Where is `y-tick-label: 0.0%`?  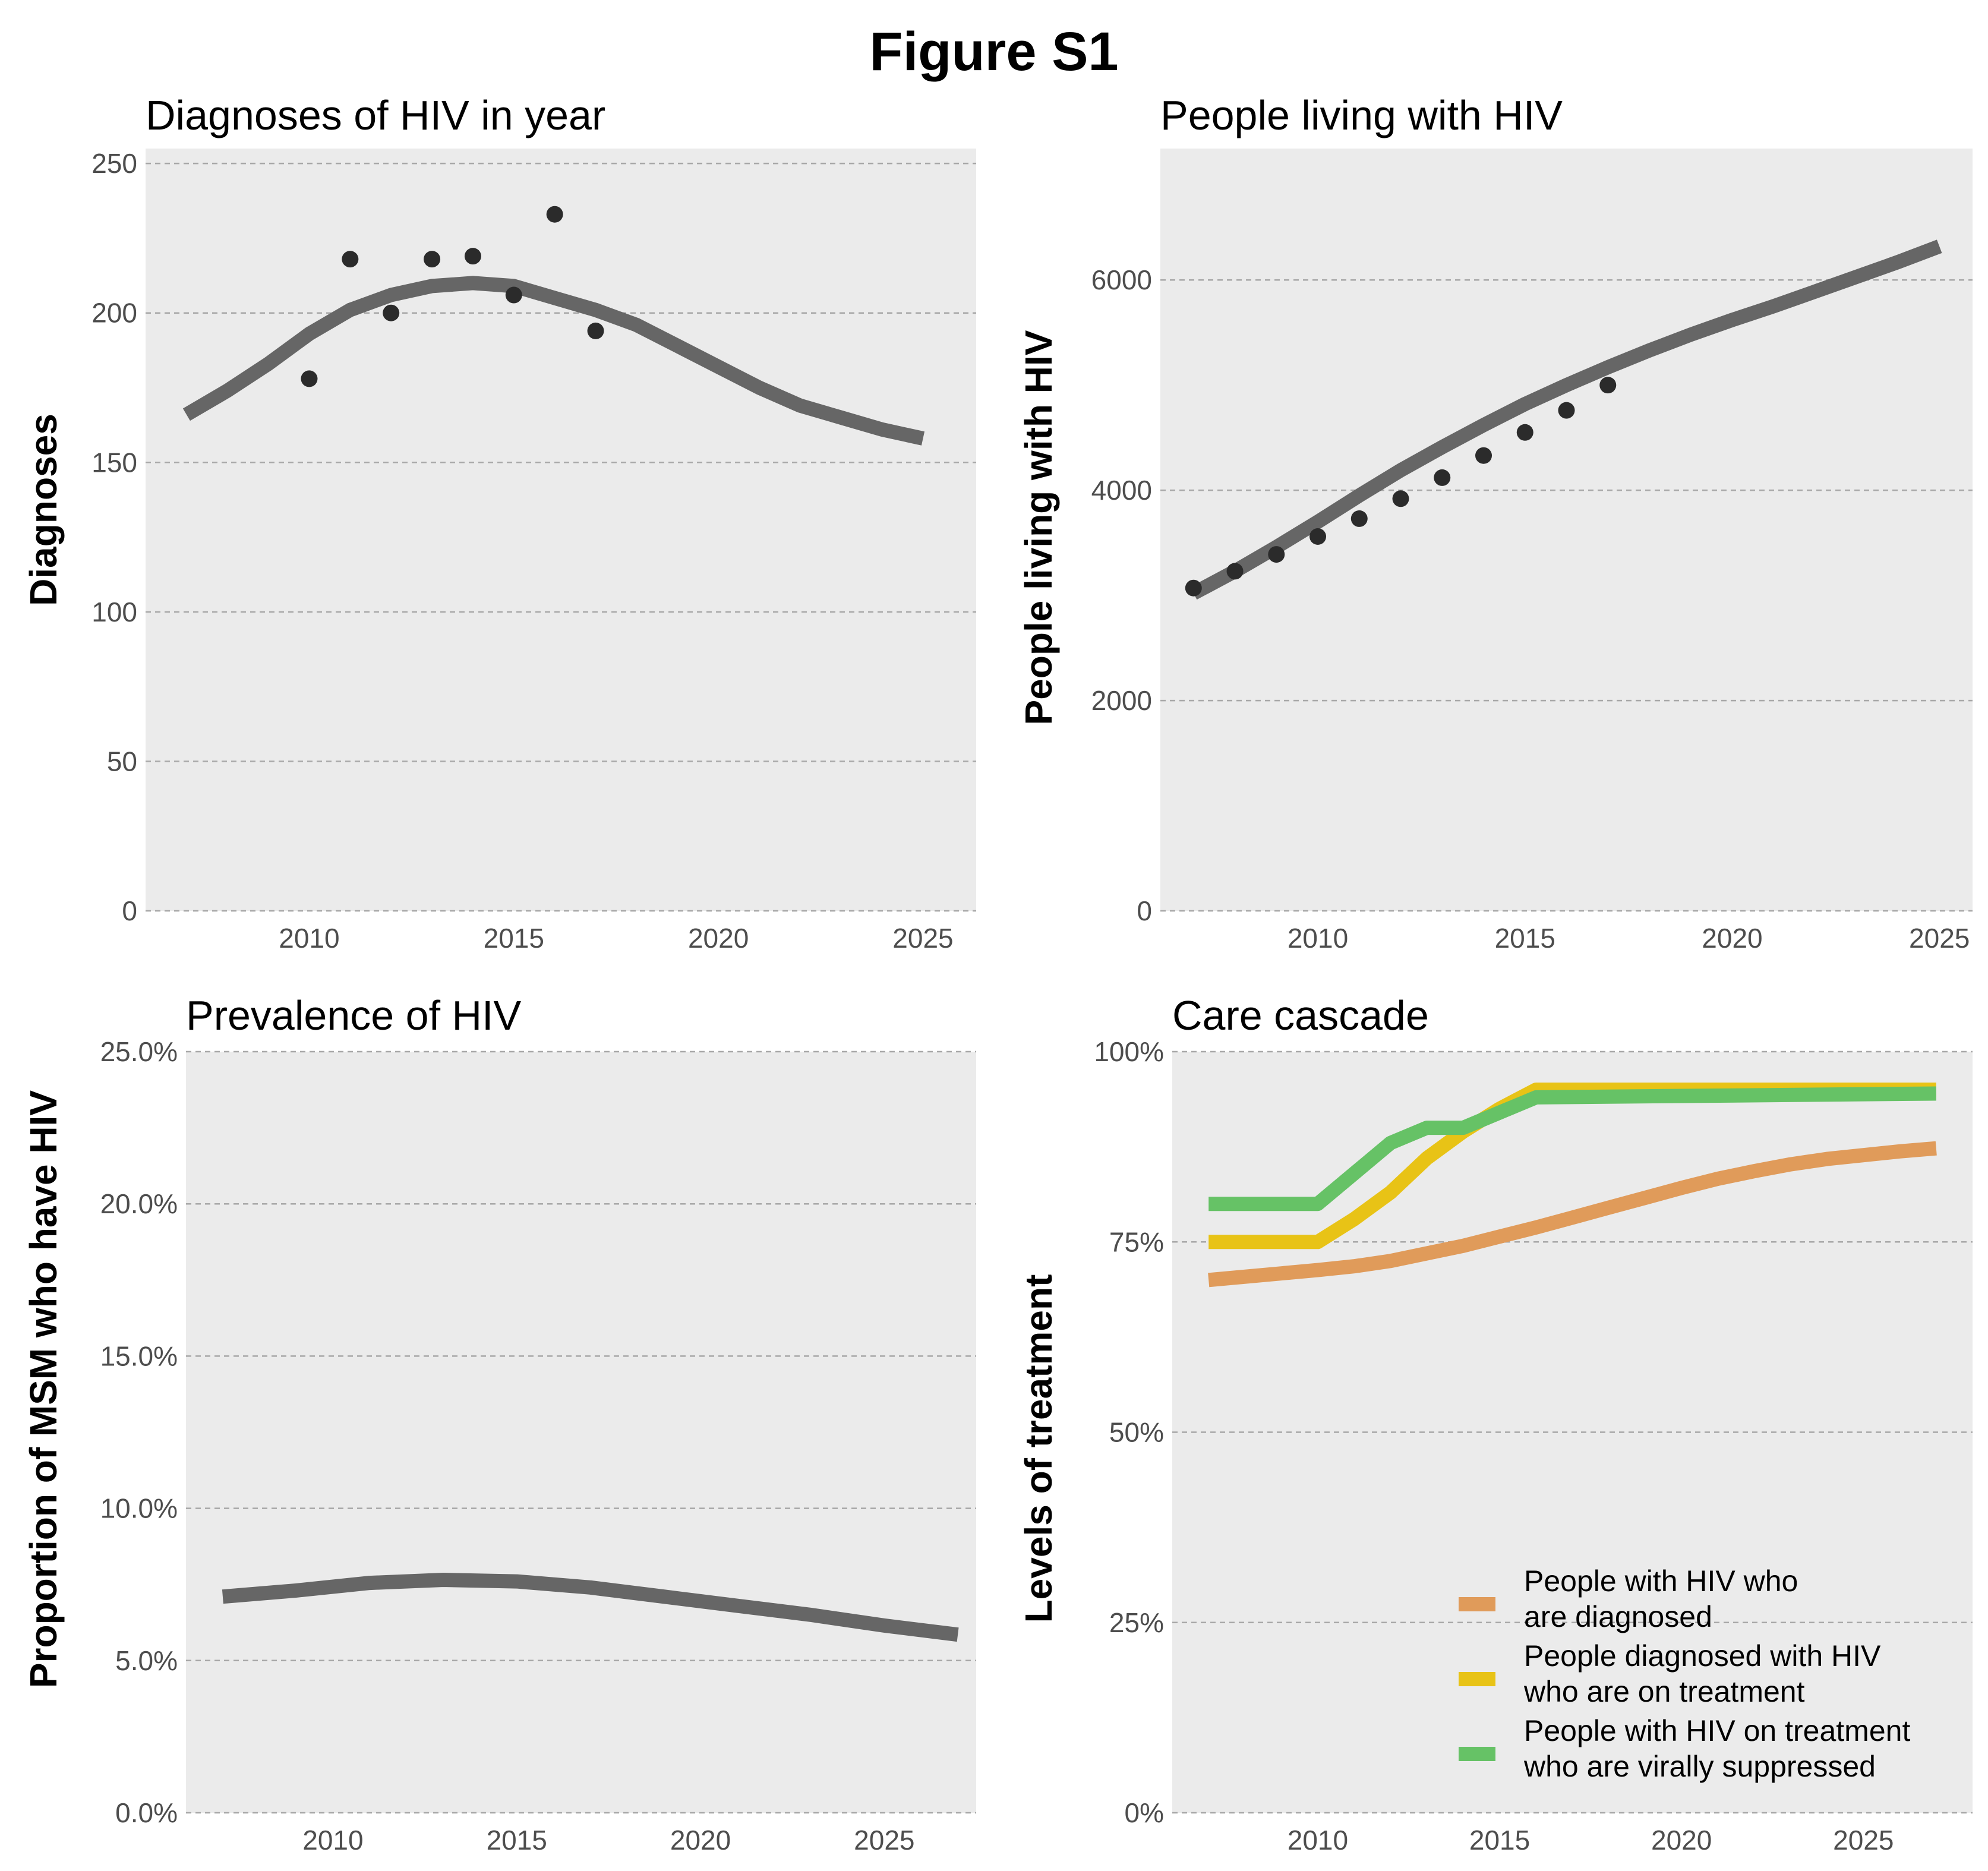
y-tick-label: 0.0% is located at coordinates (146, 1812).